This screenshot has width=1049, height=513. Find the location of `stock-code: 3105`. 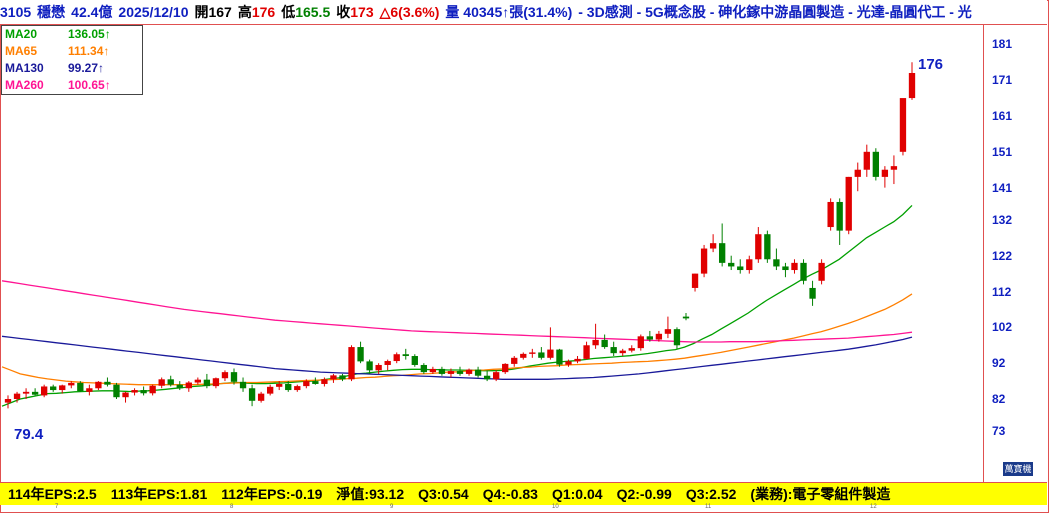

stock-code: 3105 is located at coordinates (16, 12).